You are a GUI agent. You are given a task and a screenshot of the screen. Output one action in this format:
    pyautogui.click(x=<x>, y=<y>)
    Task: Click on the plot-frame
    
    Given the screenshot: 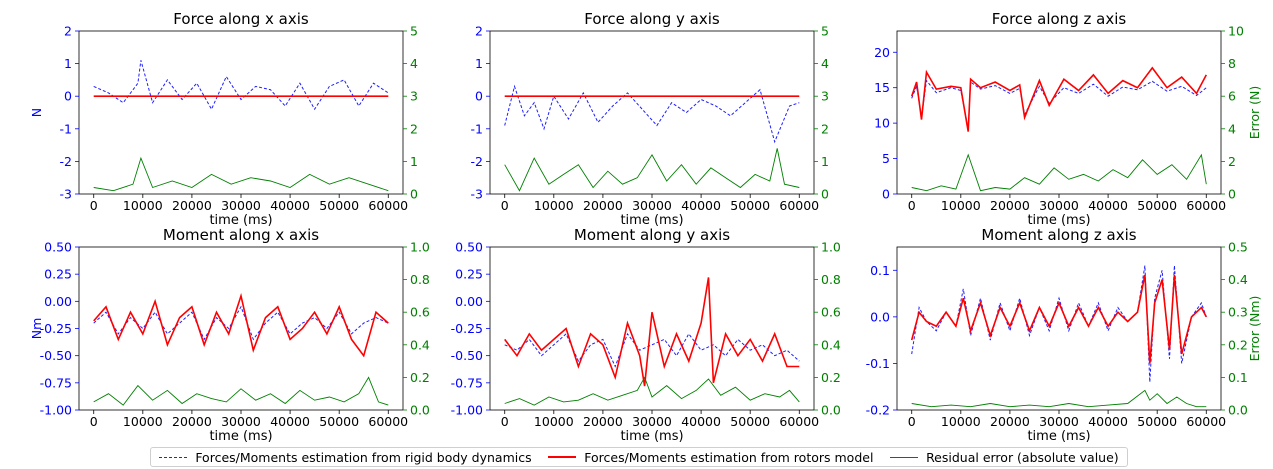 What is the action you would take?
    pyautogui.click(x=652, y=328)
    